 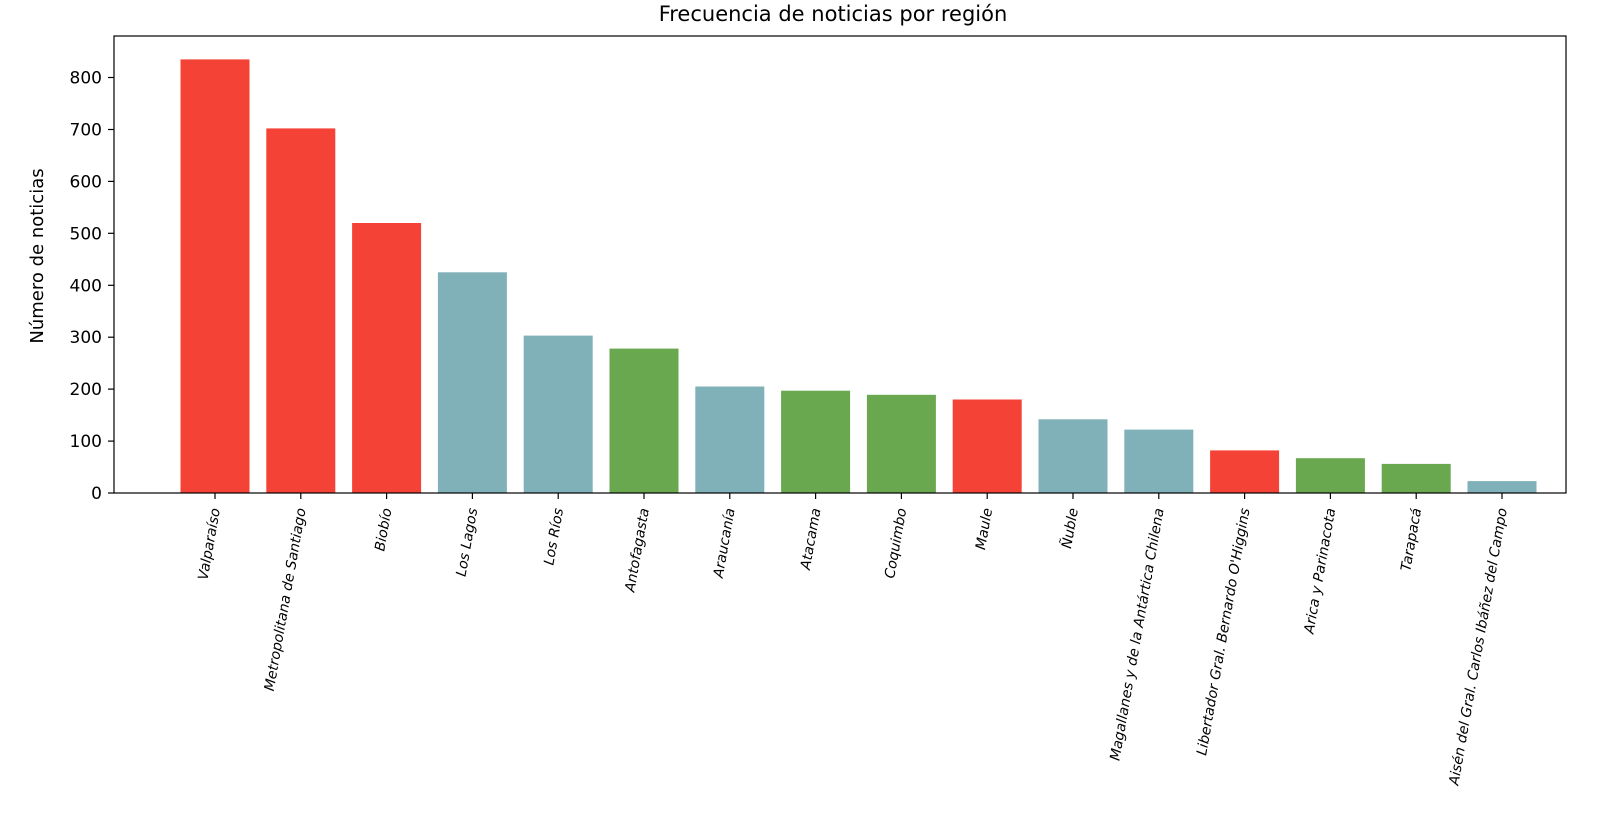 What do you see at coordinates (210, 544) in the screenshot?
I see `x-tick-label: Valparaíso` at bounding box center [210, 544].